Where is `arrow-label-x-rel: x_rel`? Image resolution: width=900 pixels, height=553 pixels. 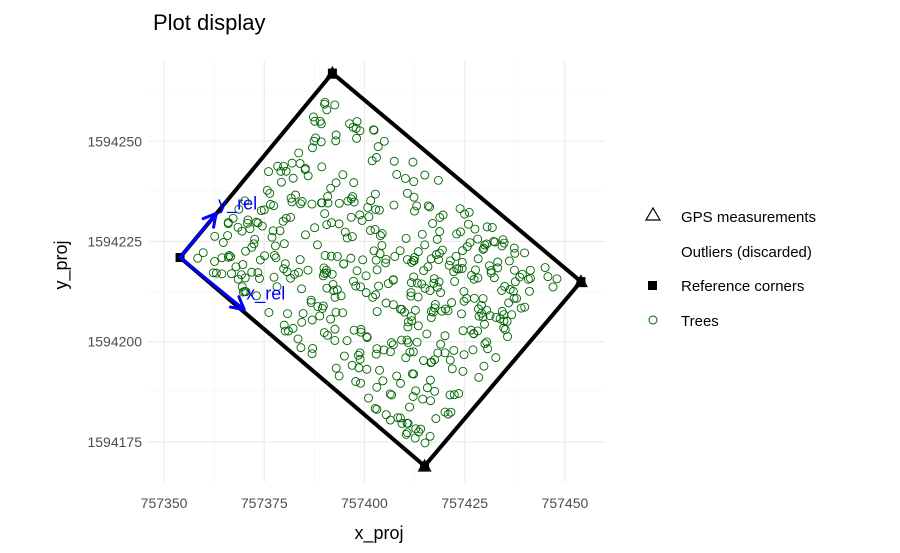 arrow-label-x-rel: x_rel is located at coordinates (265, 294).